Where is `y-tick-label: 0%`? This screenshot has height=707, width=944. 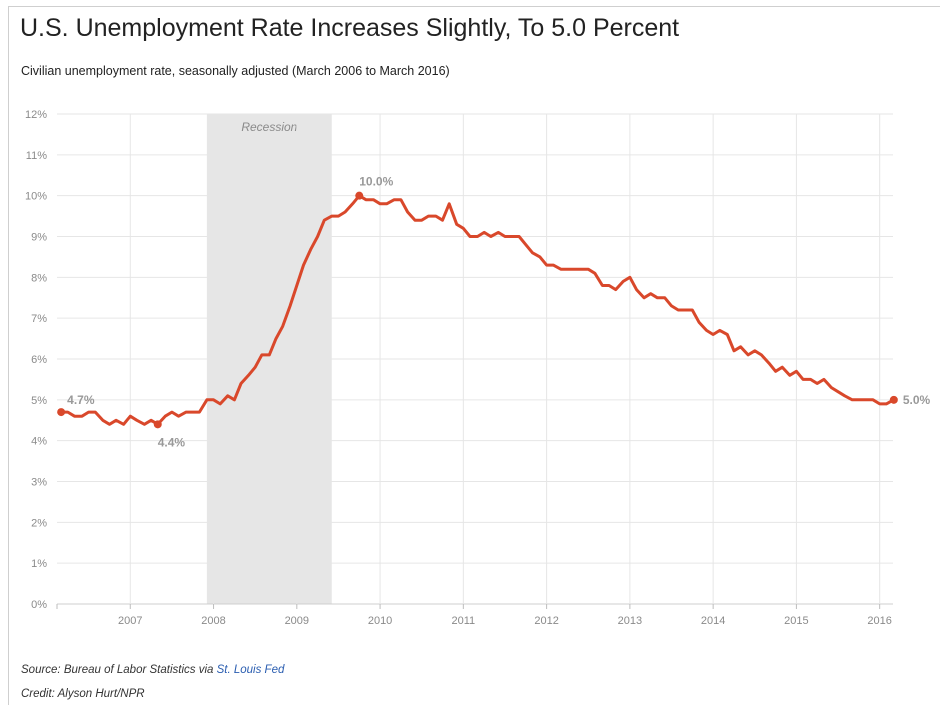
y-tick-label: 0% is located at coordinates (39, 605).